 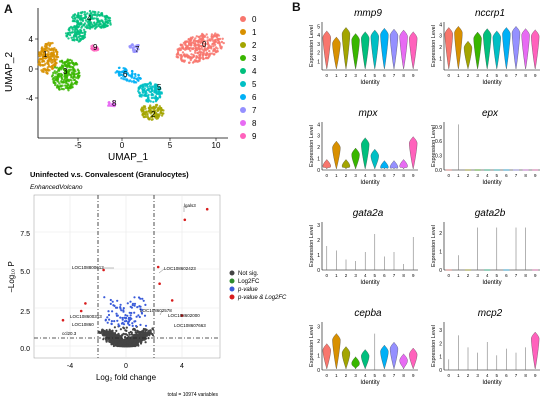 What do you see at coordinates (95, 47) in the screenshot?
I see `umap-cluster-label: 9` at bounding box center [95, 47].